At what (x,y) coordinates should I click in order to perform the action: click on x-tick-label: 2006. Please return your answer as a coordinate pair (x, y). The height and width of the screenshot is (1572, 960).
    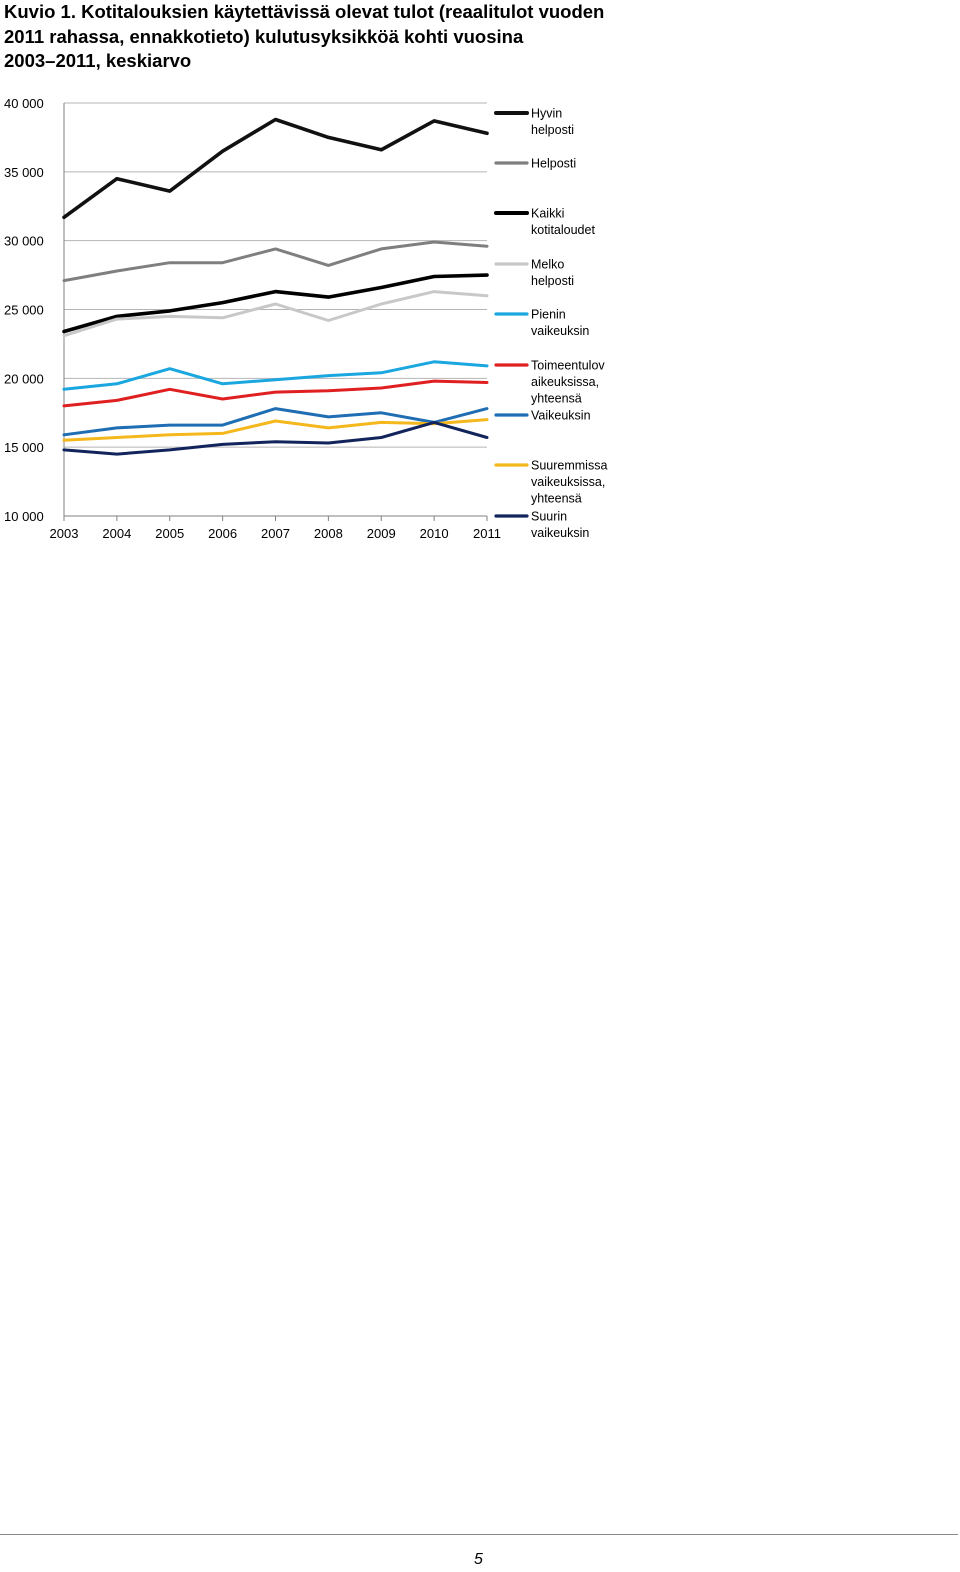
    Looking at the image, I should click on (222, 533).